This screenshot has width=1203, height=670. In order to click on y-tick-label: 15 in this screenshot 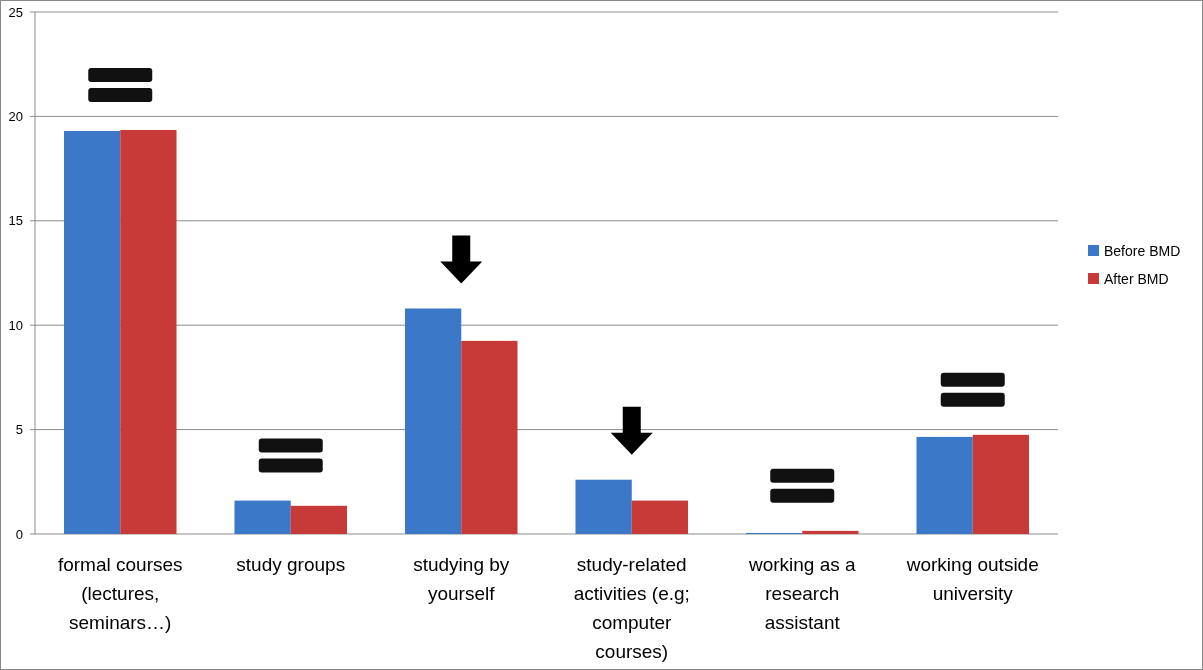, I will do `click(15, 221)`.